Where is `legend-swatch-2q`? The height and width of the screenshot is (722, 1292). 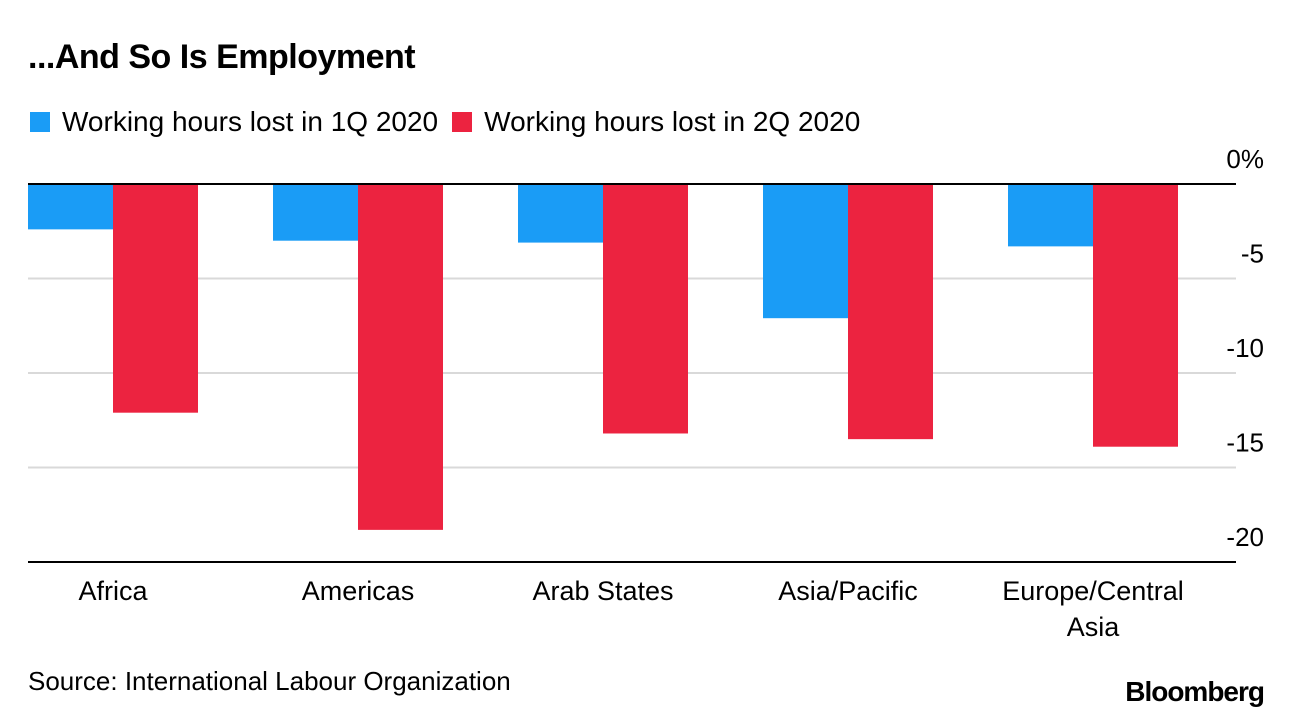
legend-swatch-2q is located at coordinates (462, 122).